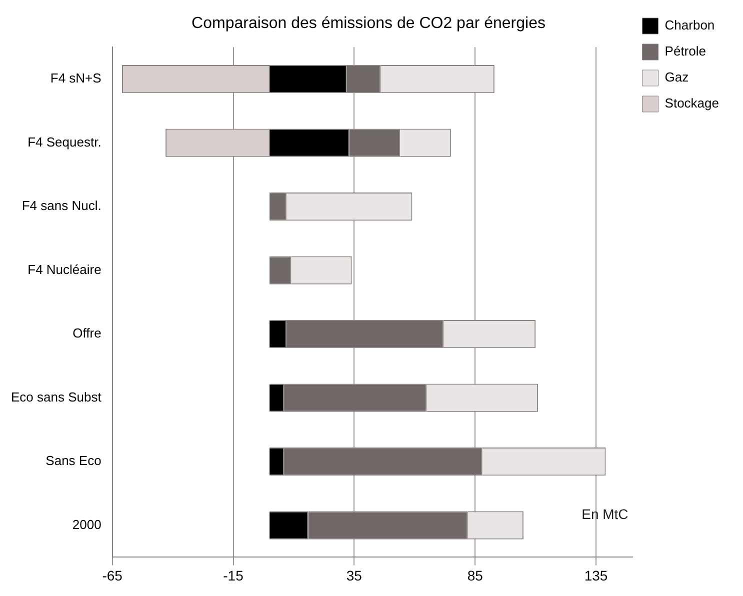 The width and height of the screenshot is (743, 596). What do you see at coordinates (76, 78) in the screenshot?
I see `y-tick-label: F4 sN+S` at bounding box center [76, 78].